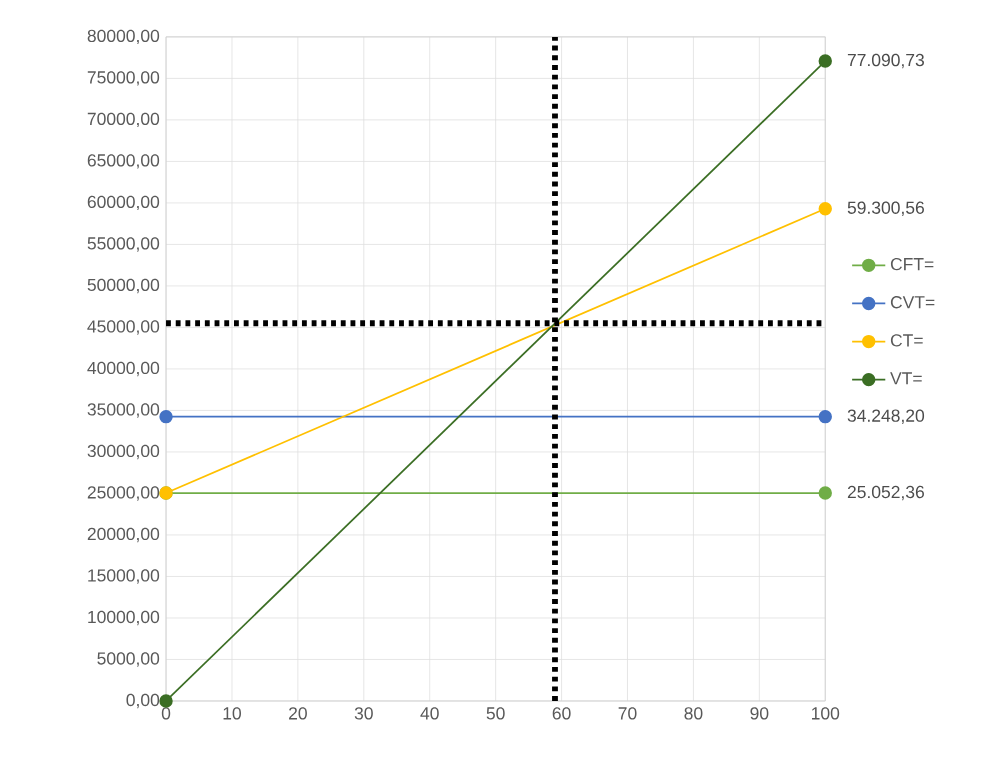 The width and height of the screenshot is (1001, 757). What do you see at coordinates (123, 327) in the screenshot?
I see `y-tick-label: 45000,00` at bounding box center [123, 327].